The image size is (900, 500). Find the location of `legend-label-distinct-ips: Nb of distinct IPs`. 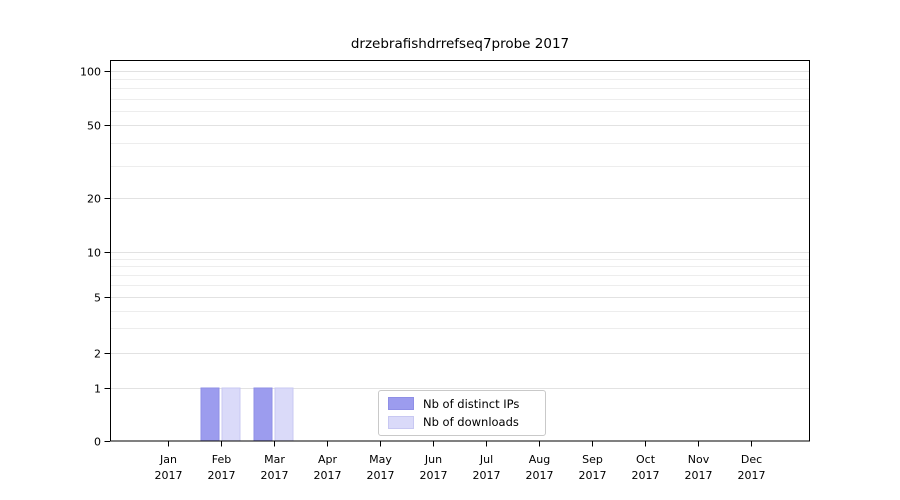

legend-label-distinct-ips: Nb of distinct IPs is located at coordinates (471, 403).